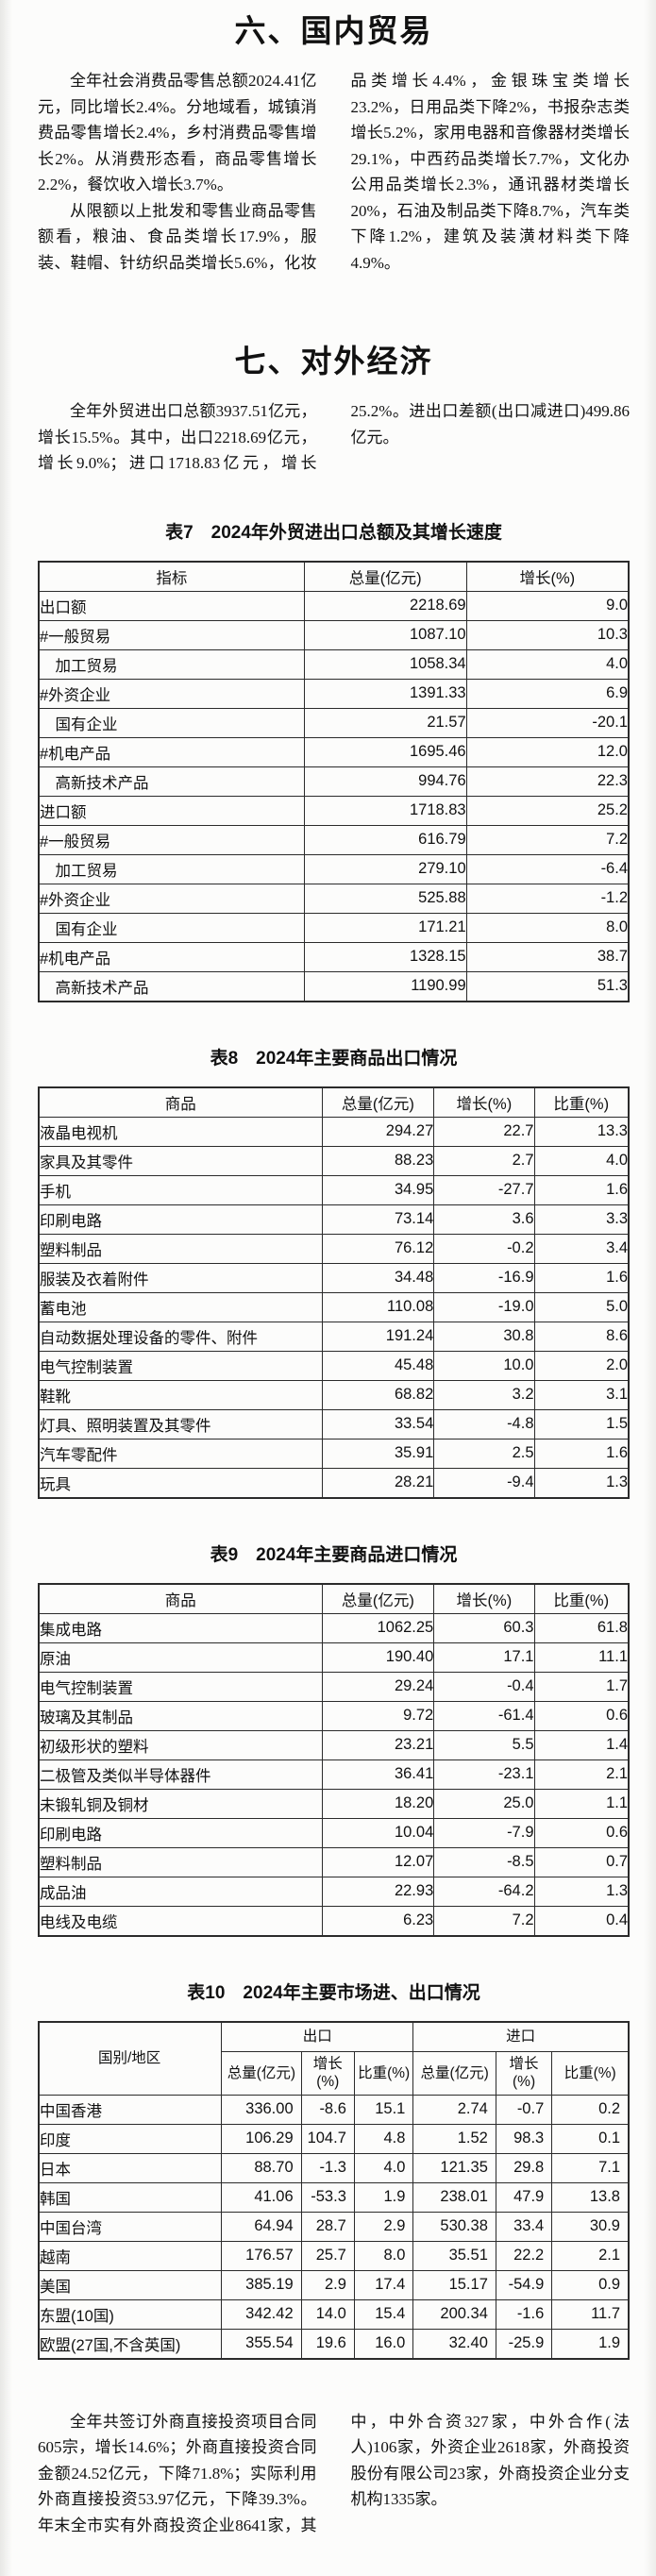  I want to click on row-value: 1.5, so click(582, 1424).